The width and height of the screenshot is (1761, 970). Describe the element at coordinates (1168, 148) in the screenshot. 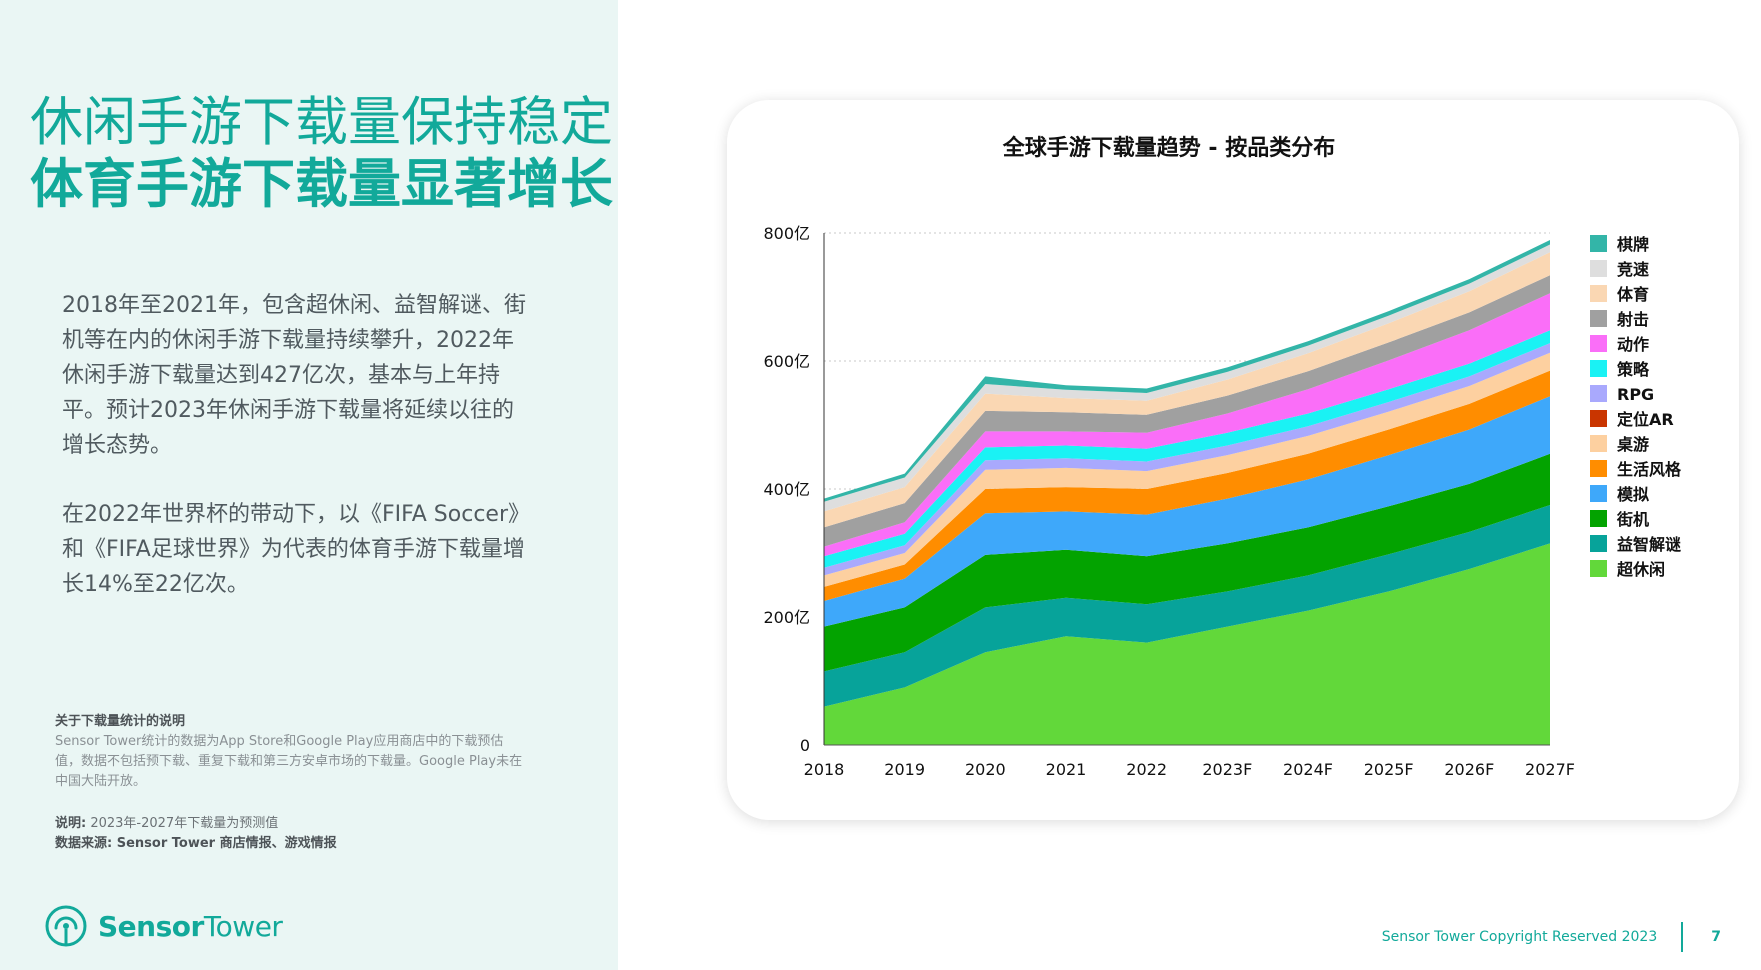

I see `chart-title: 全球手游下载量趋势 - 按品类分布` at that location.